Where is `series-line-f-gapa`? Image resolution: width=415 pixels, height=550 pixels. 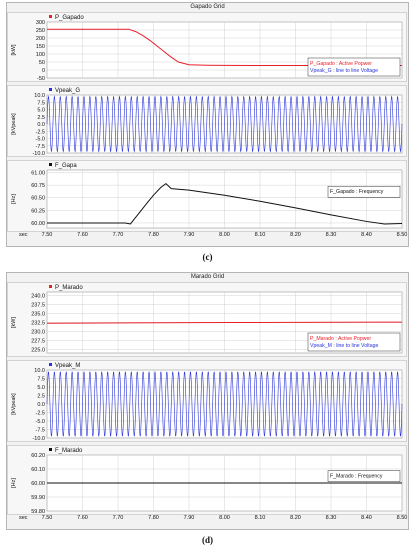
series-line-f-gapa is located at coordinates (225, 203).